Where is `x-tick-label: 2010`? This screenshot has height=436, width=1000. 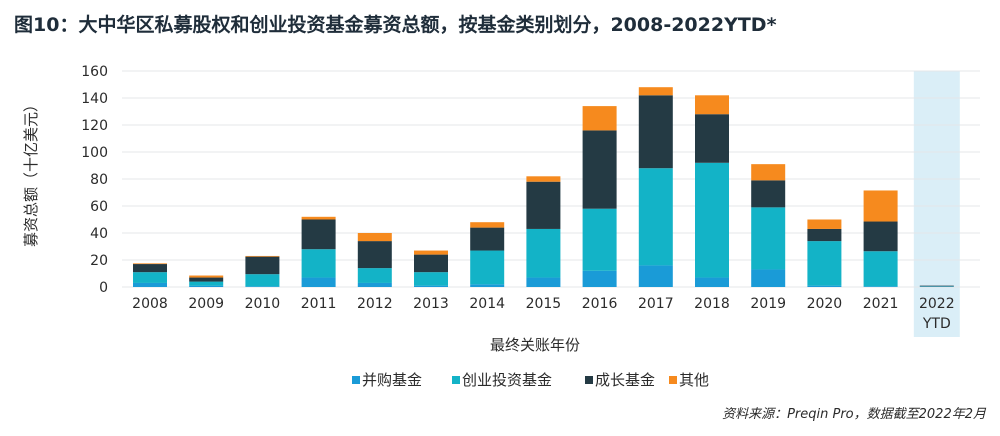 x-tick-label: 2010 is located at coordinates (263, 304).